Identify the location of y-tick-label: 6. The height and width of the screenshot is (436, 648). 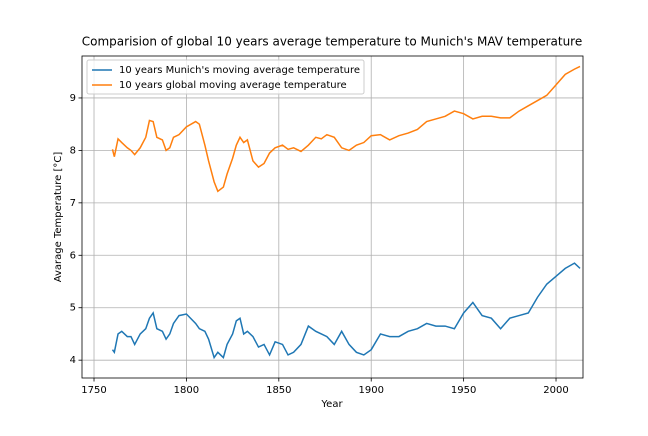
(73, 255).